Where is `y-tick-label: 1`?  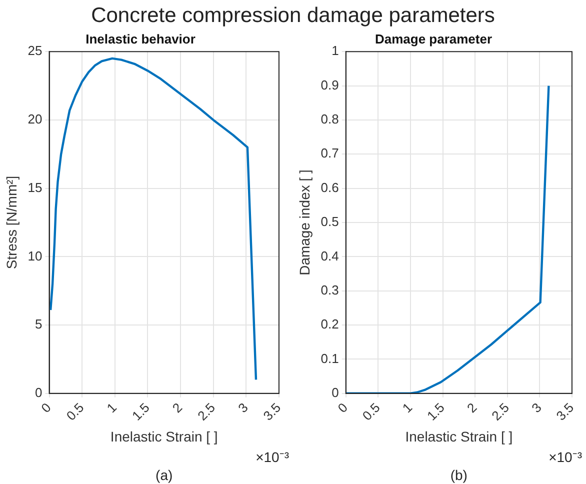
y-tick-label: 1 is located at coordinates (335, 50).